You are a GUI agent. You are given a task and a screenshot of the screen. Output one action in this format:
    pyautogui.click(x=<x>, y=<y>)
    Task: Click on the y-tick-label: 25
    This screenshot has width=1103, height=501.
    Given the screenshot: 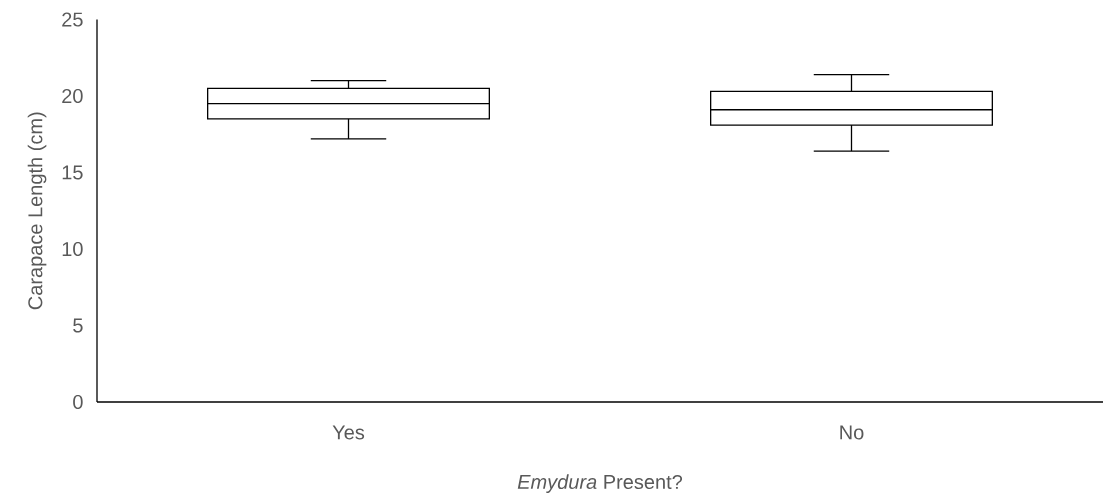 What is the action you would take?
    pyautogui.click(x=72, y=19)
    